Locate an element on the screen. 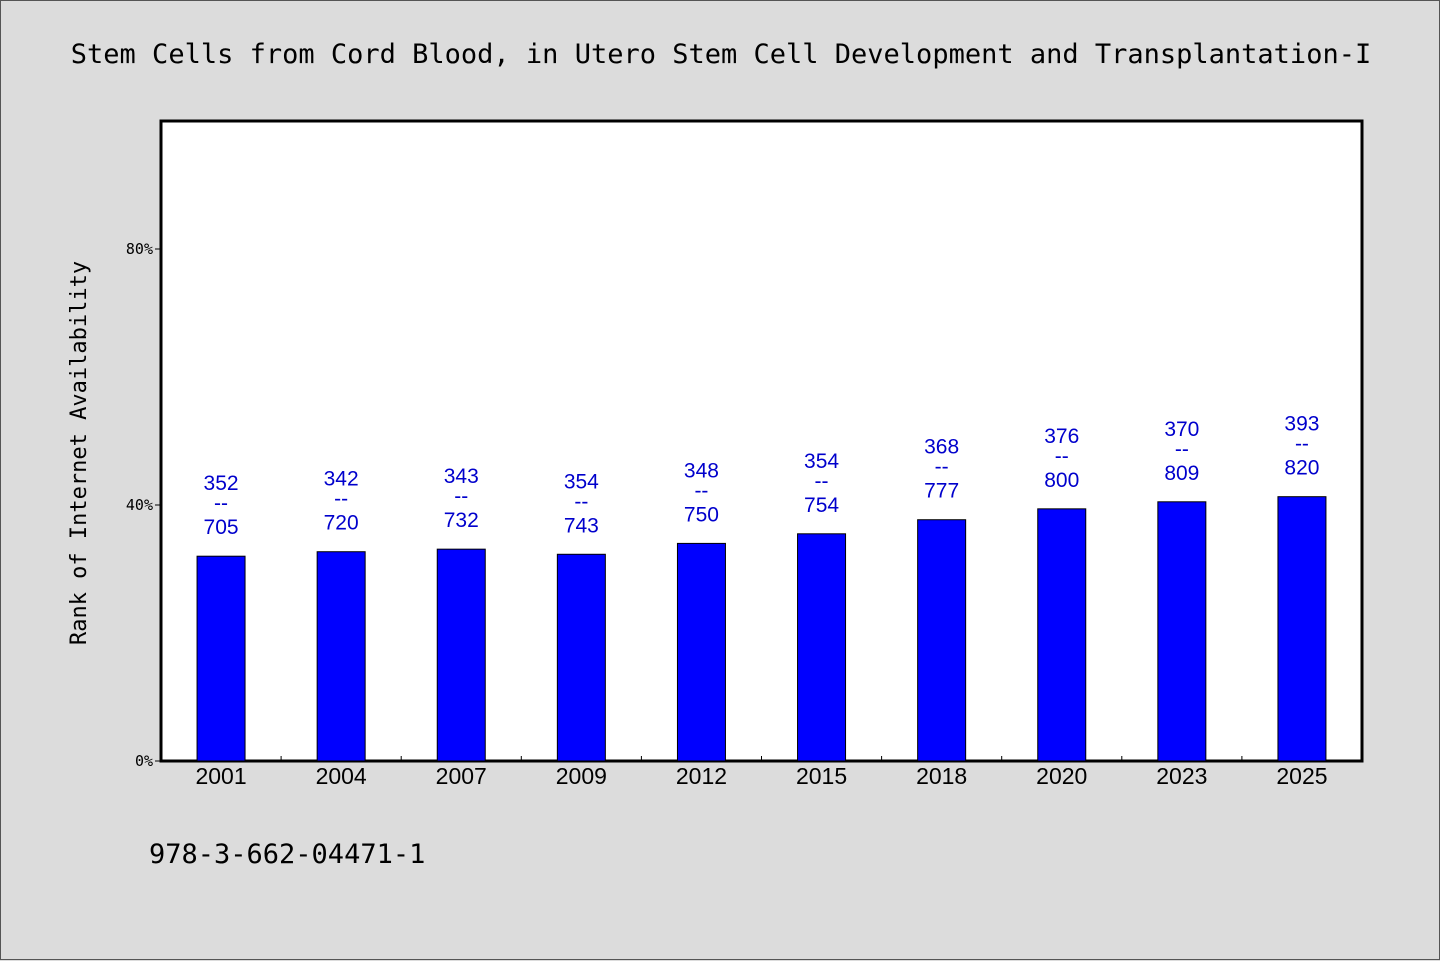  data-label: 342--720 is located at coordinates (341, 501).